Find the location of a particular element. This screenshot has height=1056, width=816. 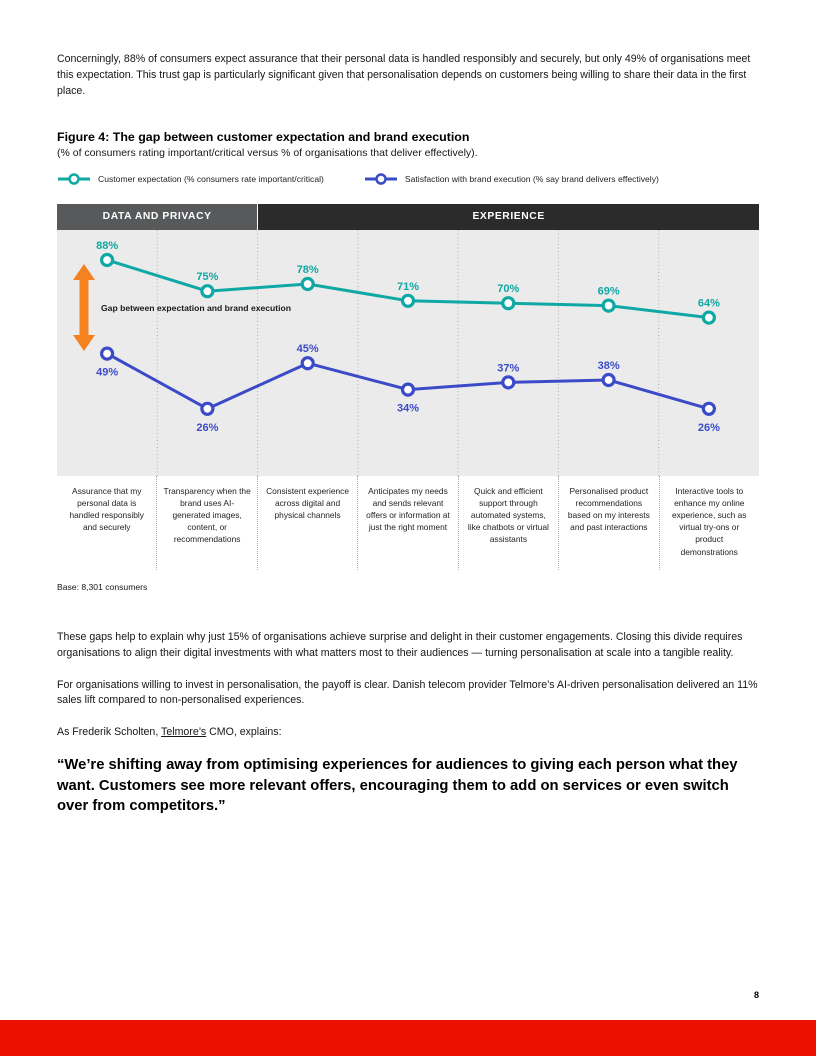

data-label: 71% is located at coordinates (408, 286).